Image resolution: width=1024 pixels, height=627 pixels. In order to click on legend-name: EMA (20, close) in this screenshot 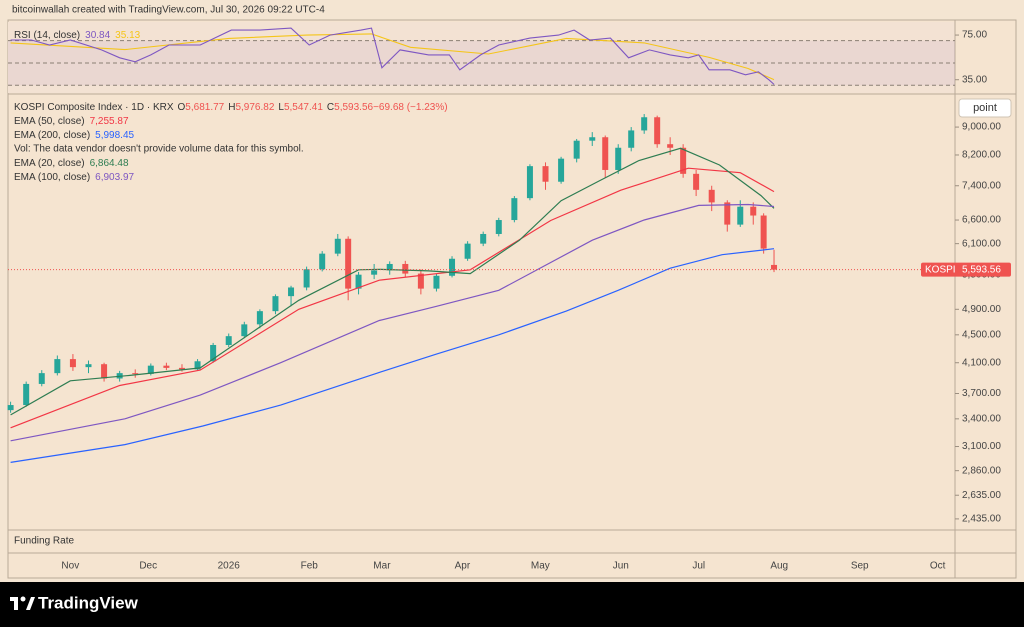, I will do `click(49, 163)`.